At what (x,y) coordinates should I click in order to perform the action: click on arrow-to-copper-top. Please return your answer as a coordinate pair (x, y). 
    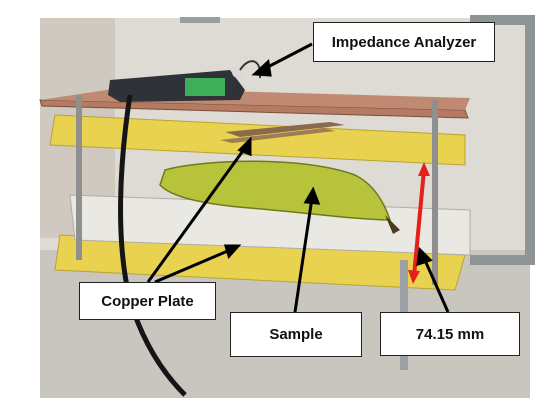
    Looking at the image, I should click on (196, 215).